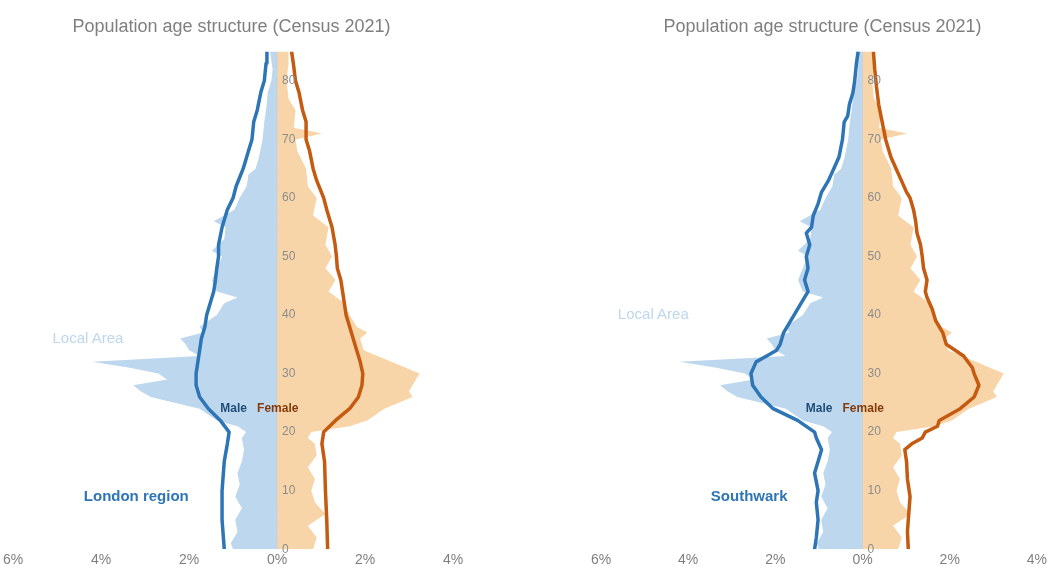 The width and height of the screenshot is (1051, 578). What do you see at coordinates (136, 495) in the screenshot?
I see `text: London region` at bounding box center [136, 495].